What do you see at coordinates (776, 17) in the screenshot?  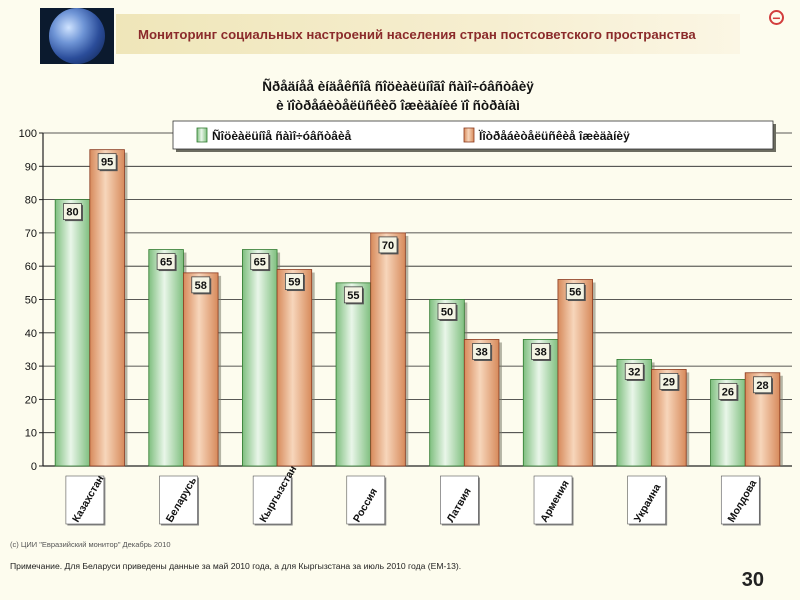 I see `minus-circle-icon: −` at bounding box center [776, 17].